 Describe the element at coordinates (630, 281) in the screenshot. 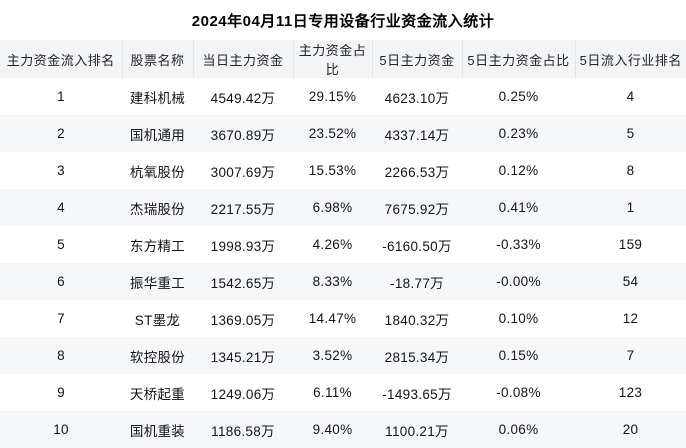

I see `cell-industry-rank: 54` at that location.